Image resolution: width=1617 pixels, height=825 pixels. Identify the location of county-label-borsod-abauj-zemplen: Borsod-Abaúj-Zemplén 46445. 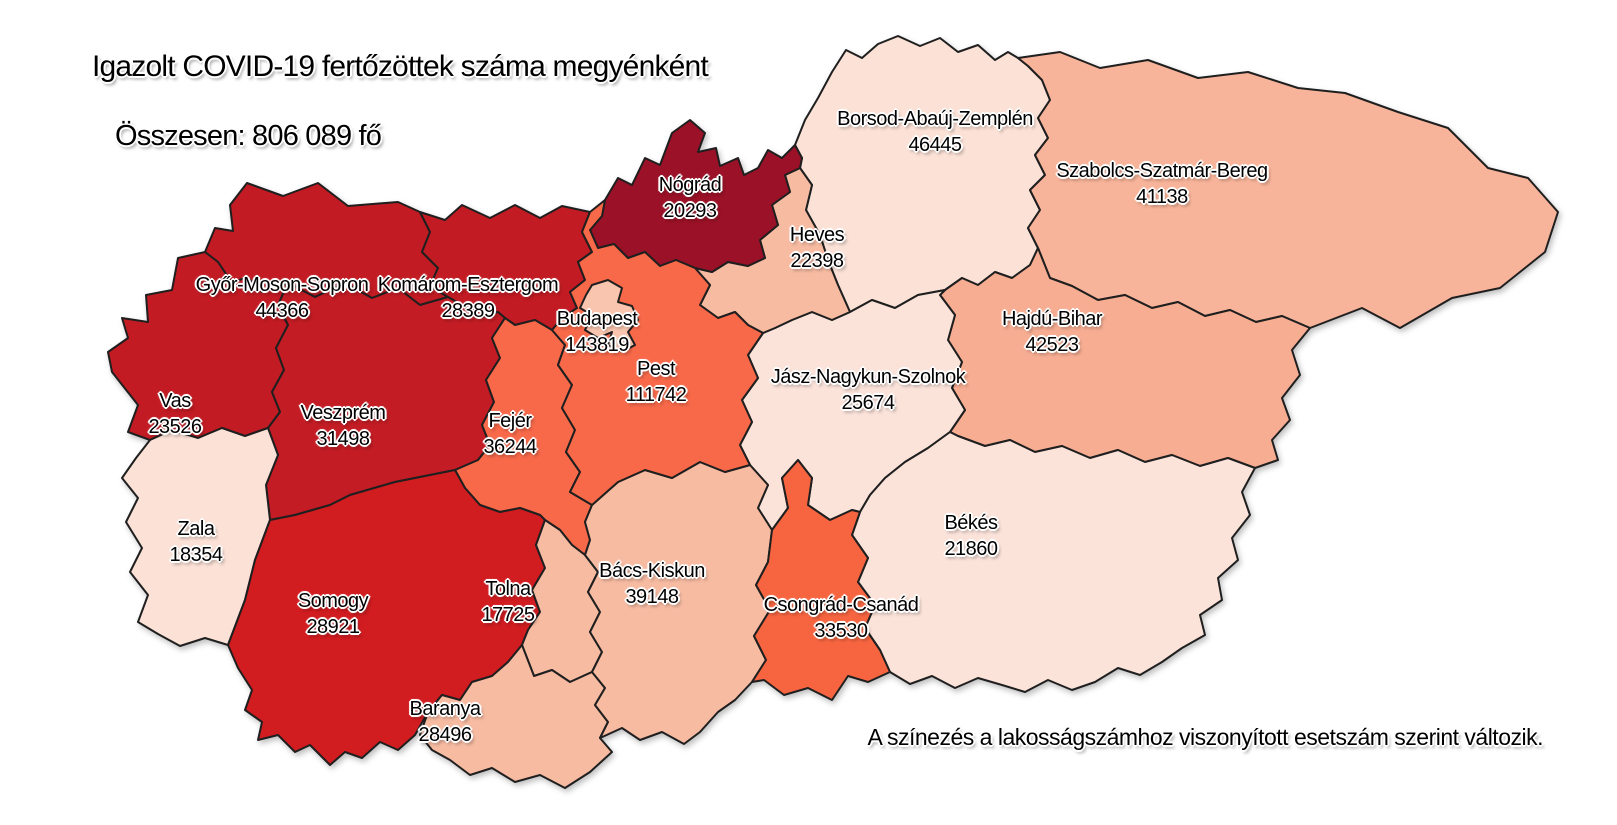
(935, 132).